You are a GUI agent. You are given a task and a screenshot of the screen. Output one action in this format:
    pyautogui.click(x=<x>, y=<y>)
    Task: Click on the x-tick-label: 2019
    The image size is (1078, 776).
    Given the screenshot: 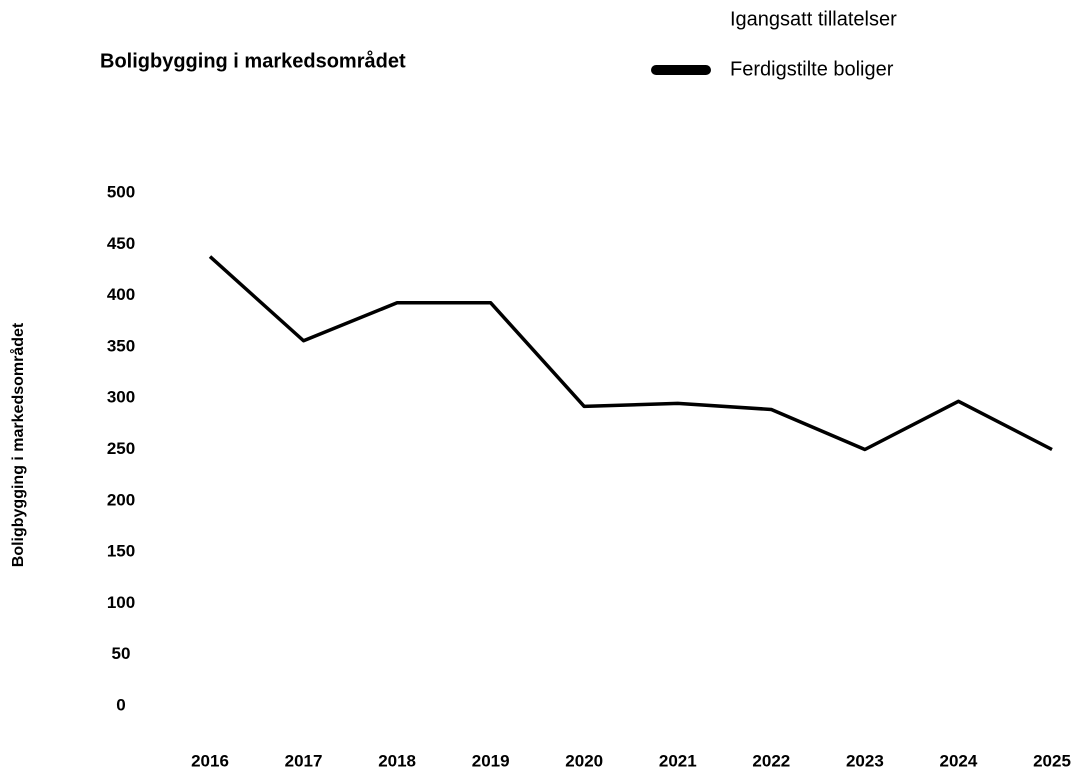 What is the action you would take?
    pyautogui.click(x=491, y=760)
    